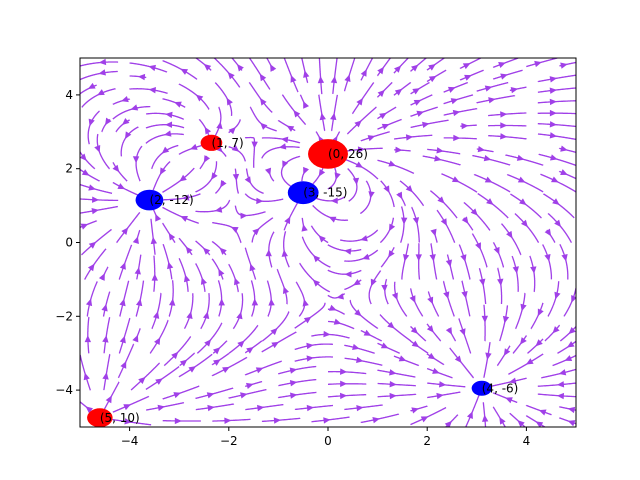 The width and height of the screenshot is (640, 480). Describe the element at coordinates (211, 142) in the screenshot. I see `positive-charge` at that location.